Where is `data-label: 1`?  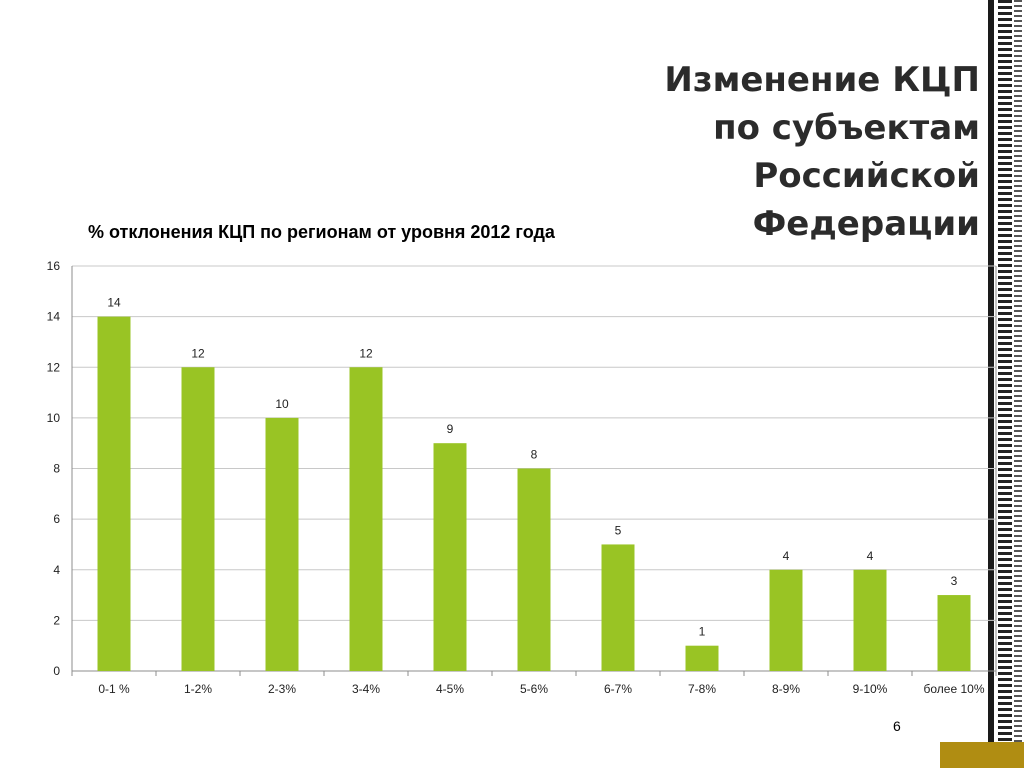 data-label: 1 is located at coordinates (702, 632).